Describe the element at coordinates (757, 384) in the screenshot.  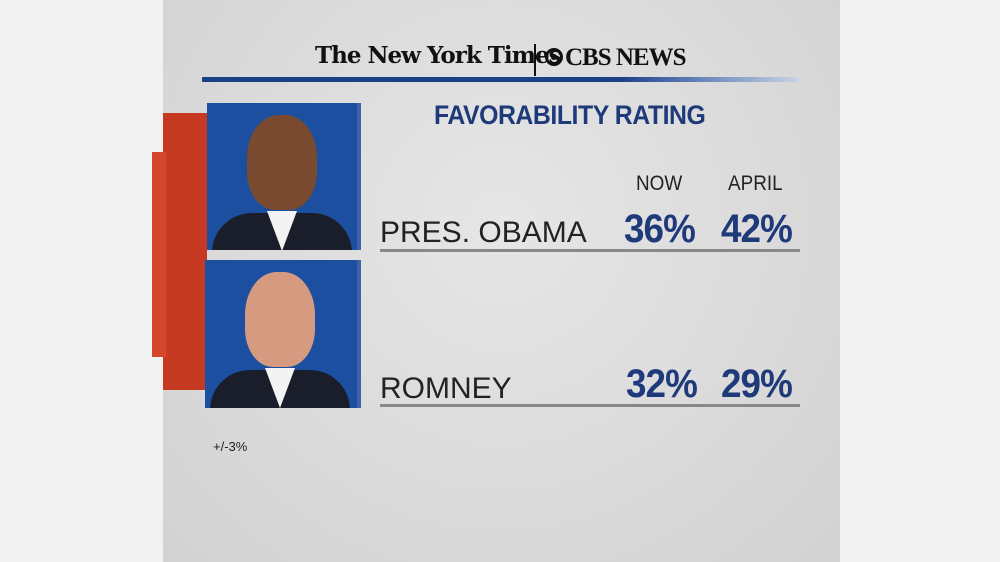
I see `value-romney-april: 29%` at that location.